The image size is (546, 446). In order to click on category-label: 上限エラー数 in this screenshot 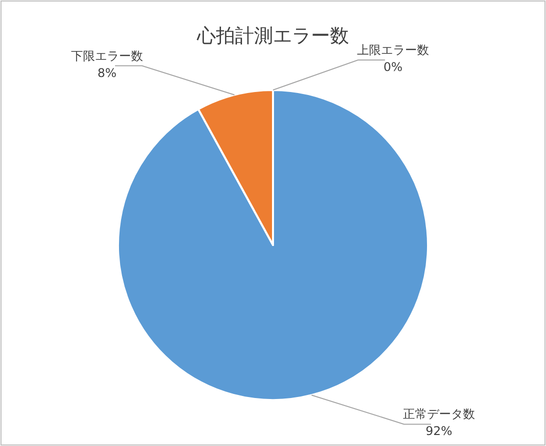, I will do `click(393, 50)`.